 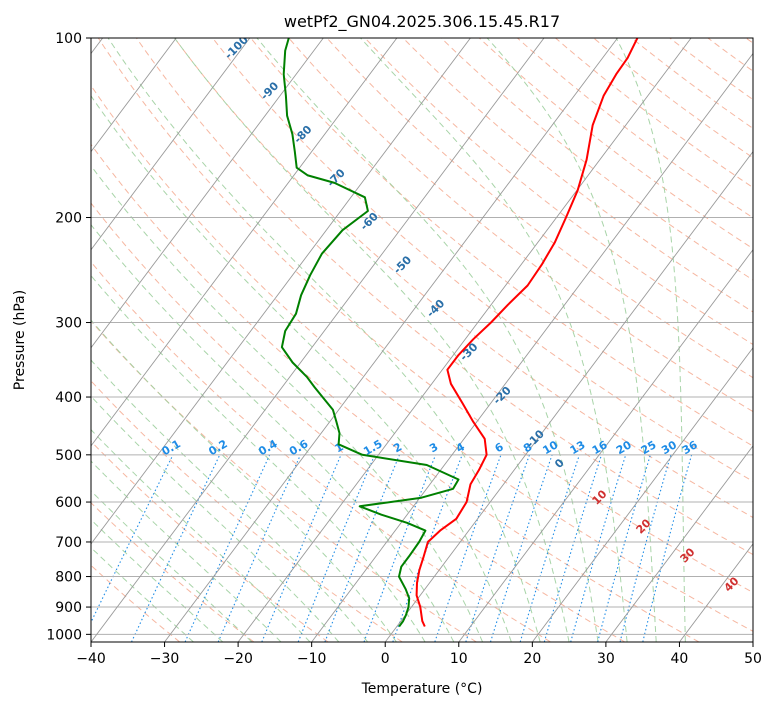 I want to click on x-tick-label: 20, so click(x=532, y=659).